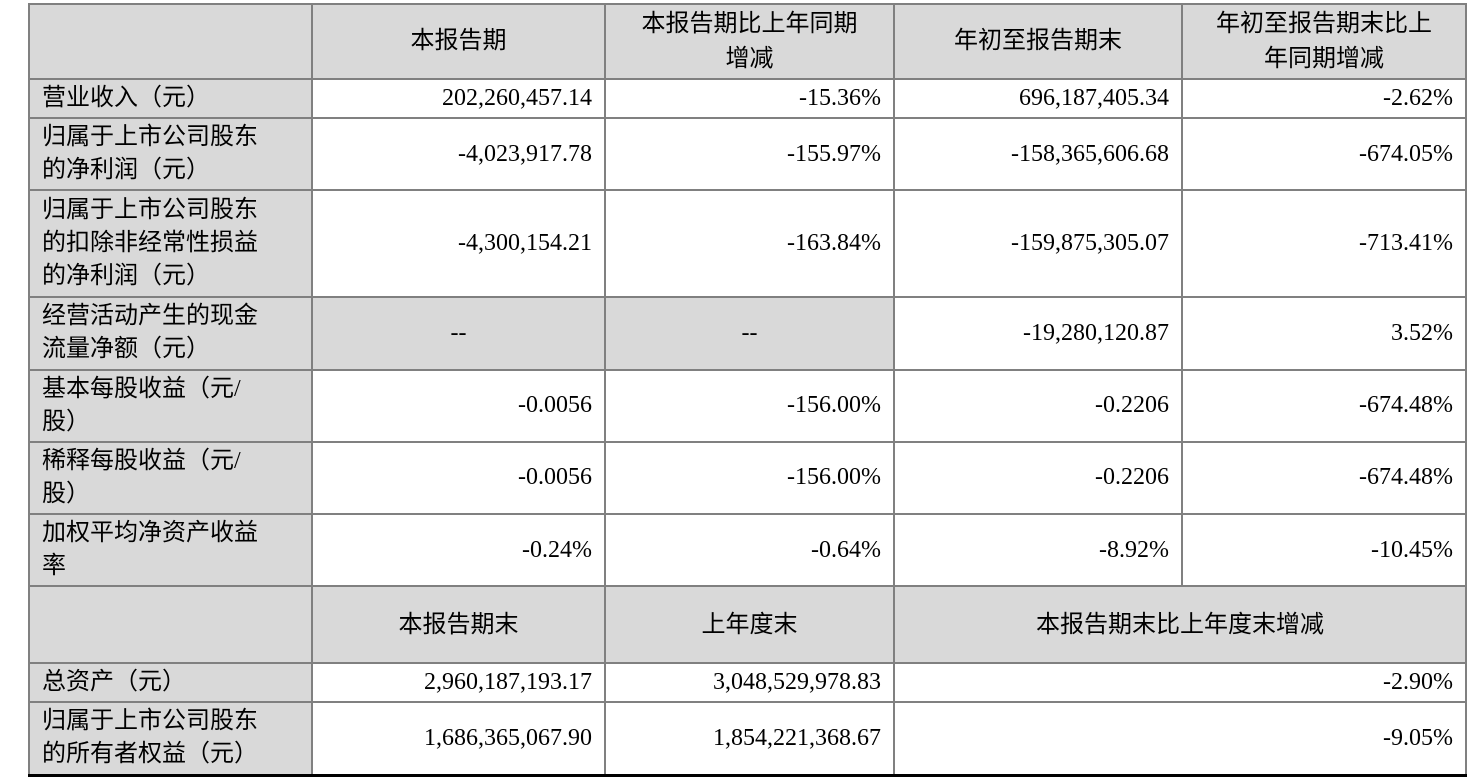 This screenshot has width=1479, height=777. Describe the element at coordinates (458, 244) in the screenshot. I see `value-current-period: -4,300,154.21` at that location.